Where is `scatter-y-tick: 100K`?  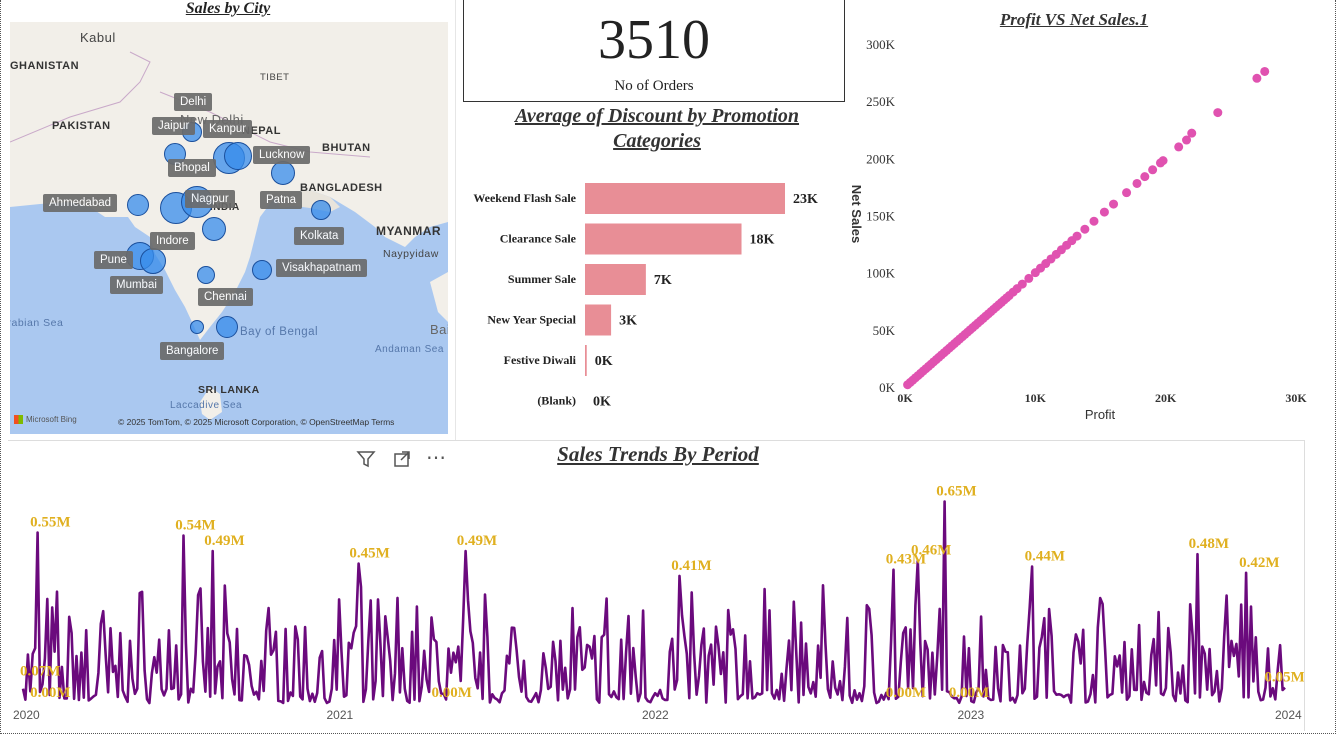
scatter-y-tick: 100K is located at coordinates (881, 273).